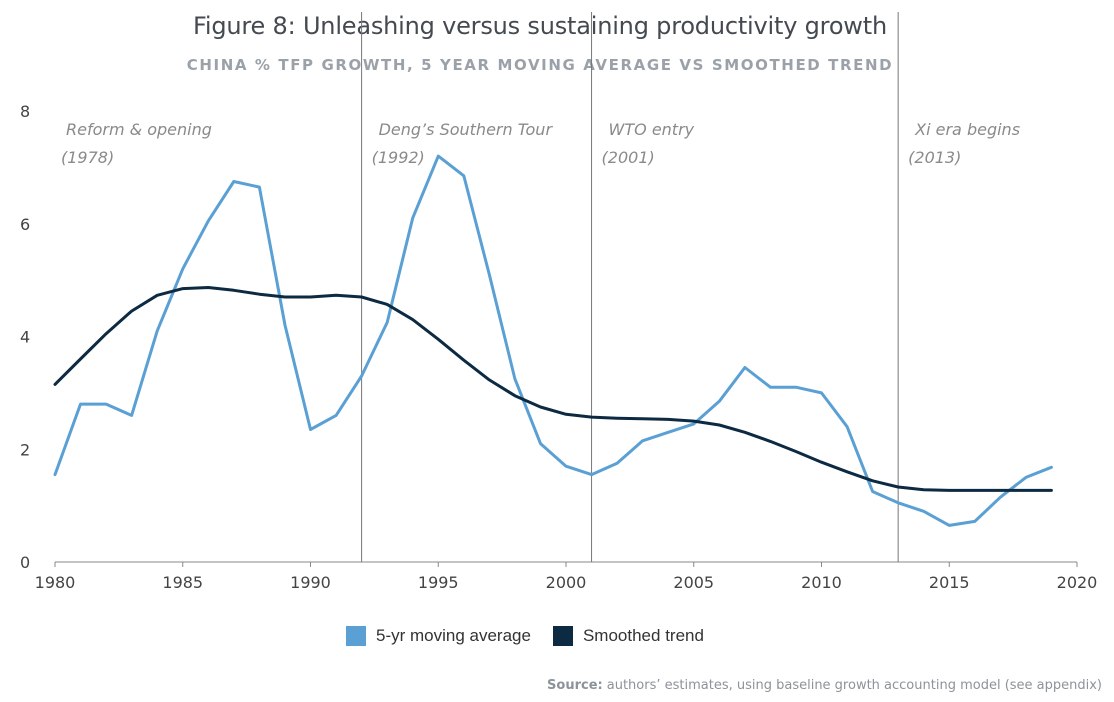 This screenshot has height=702, width=1114. What do you see at coordinates (562, 636) in the screenshot?
I see `legend-swatch-smoothed-trend` at bounding box center [562, 636].